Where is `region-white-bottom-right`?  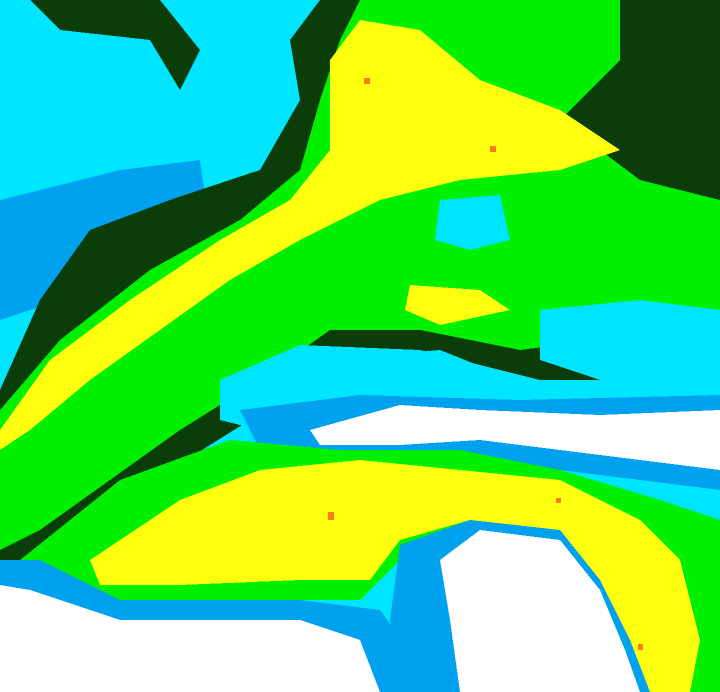
region-white-bottom-right is located at coordinates (540, 611).